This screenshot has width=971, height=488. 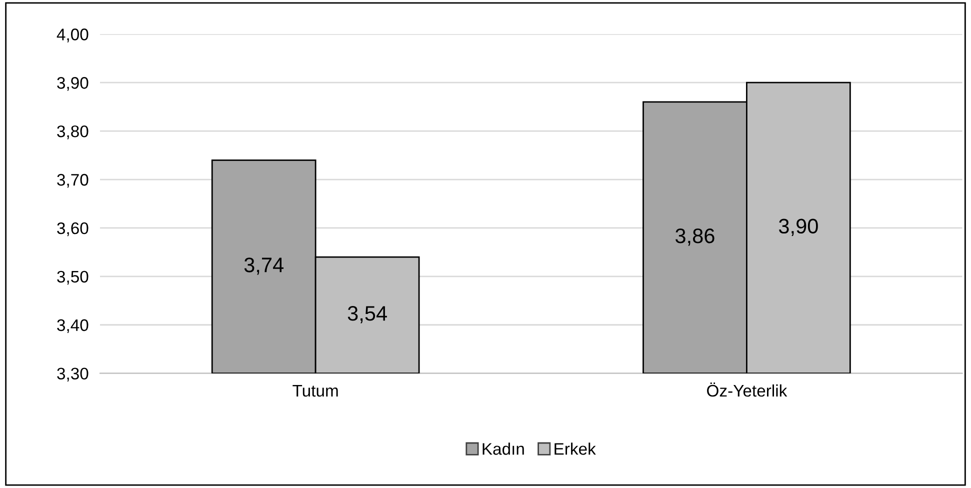 What do you see at coordinates (747, 389) in the screenshot?
I see `x-tick-label: Öz-Yeterlik` at bounding box center [747, 389].